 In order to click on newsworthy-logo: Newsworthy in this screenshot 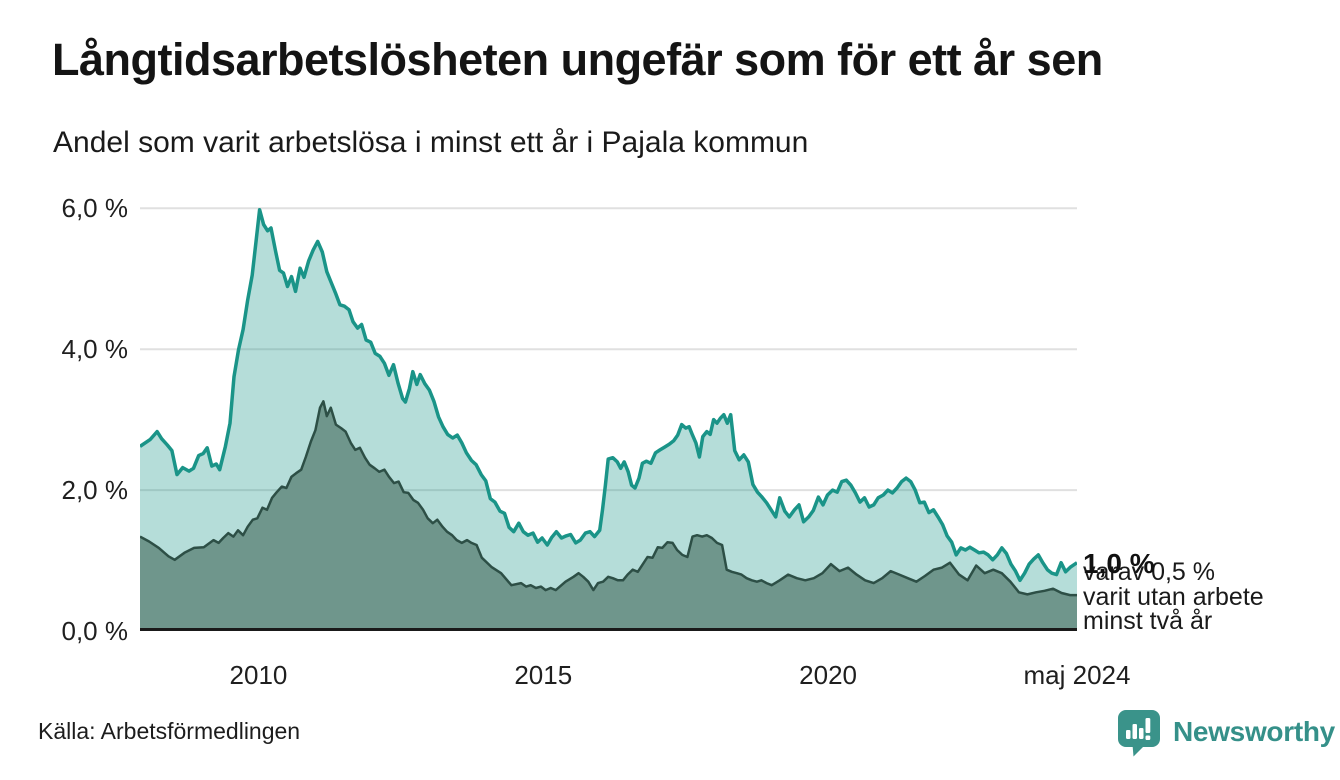, I will do `click(1226, 734)`.